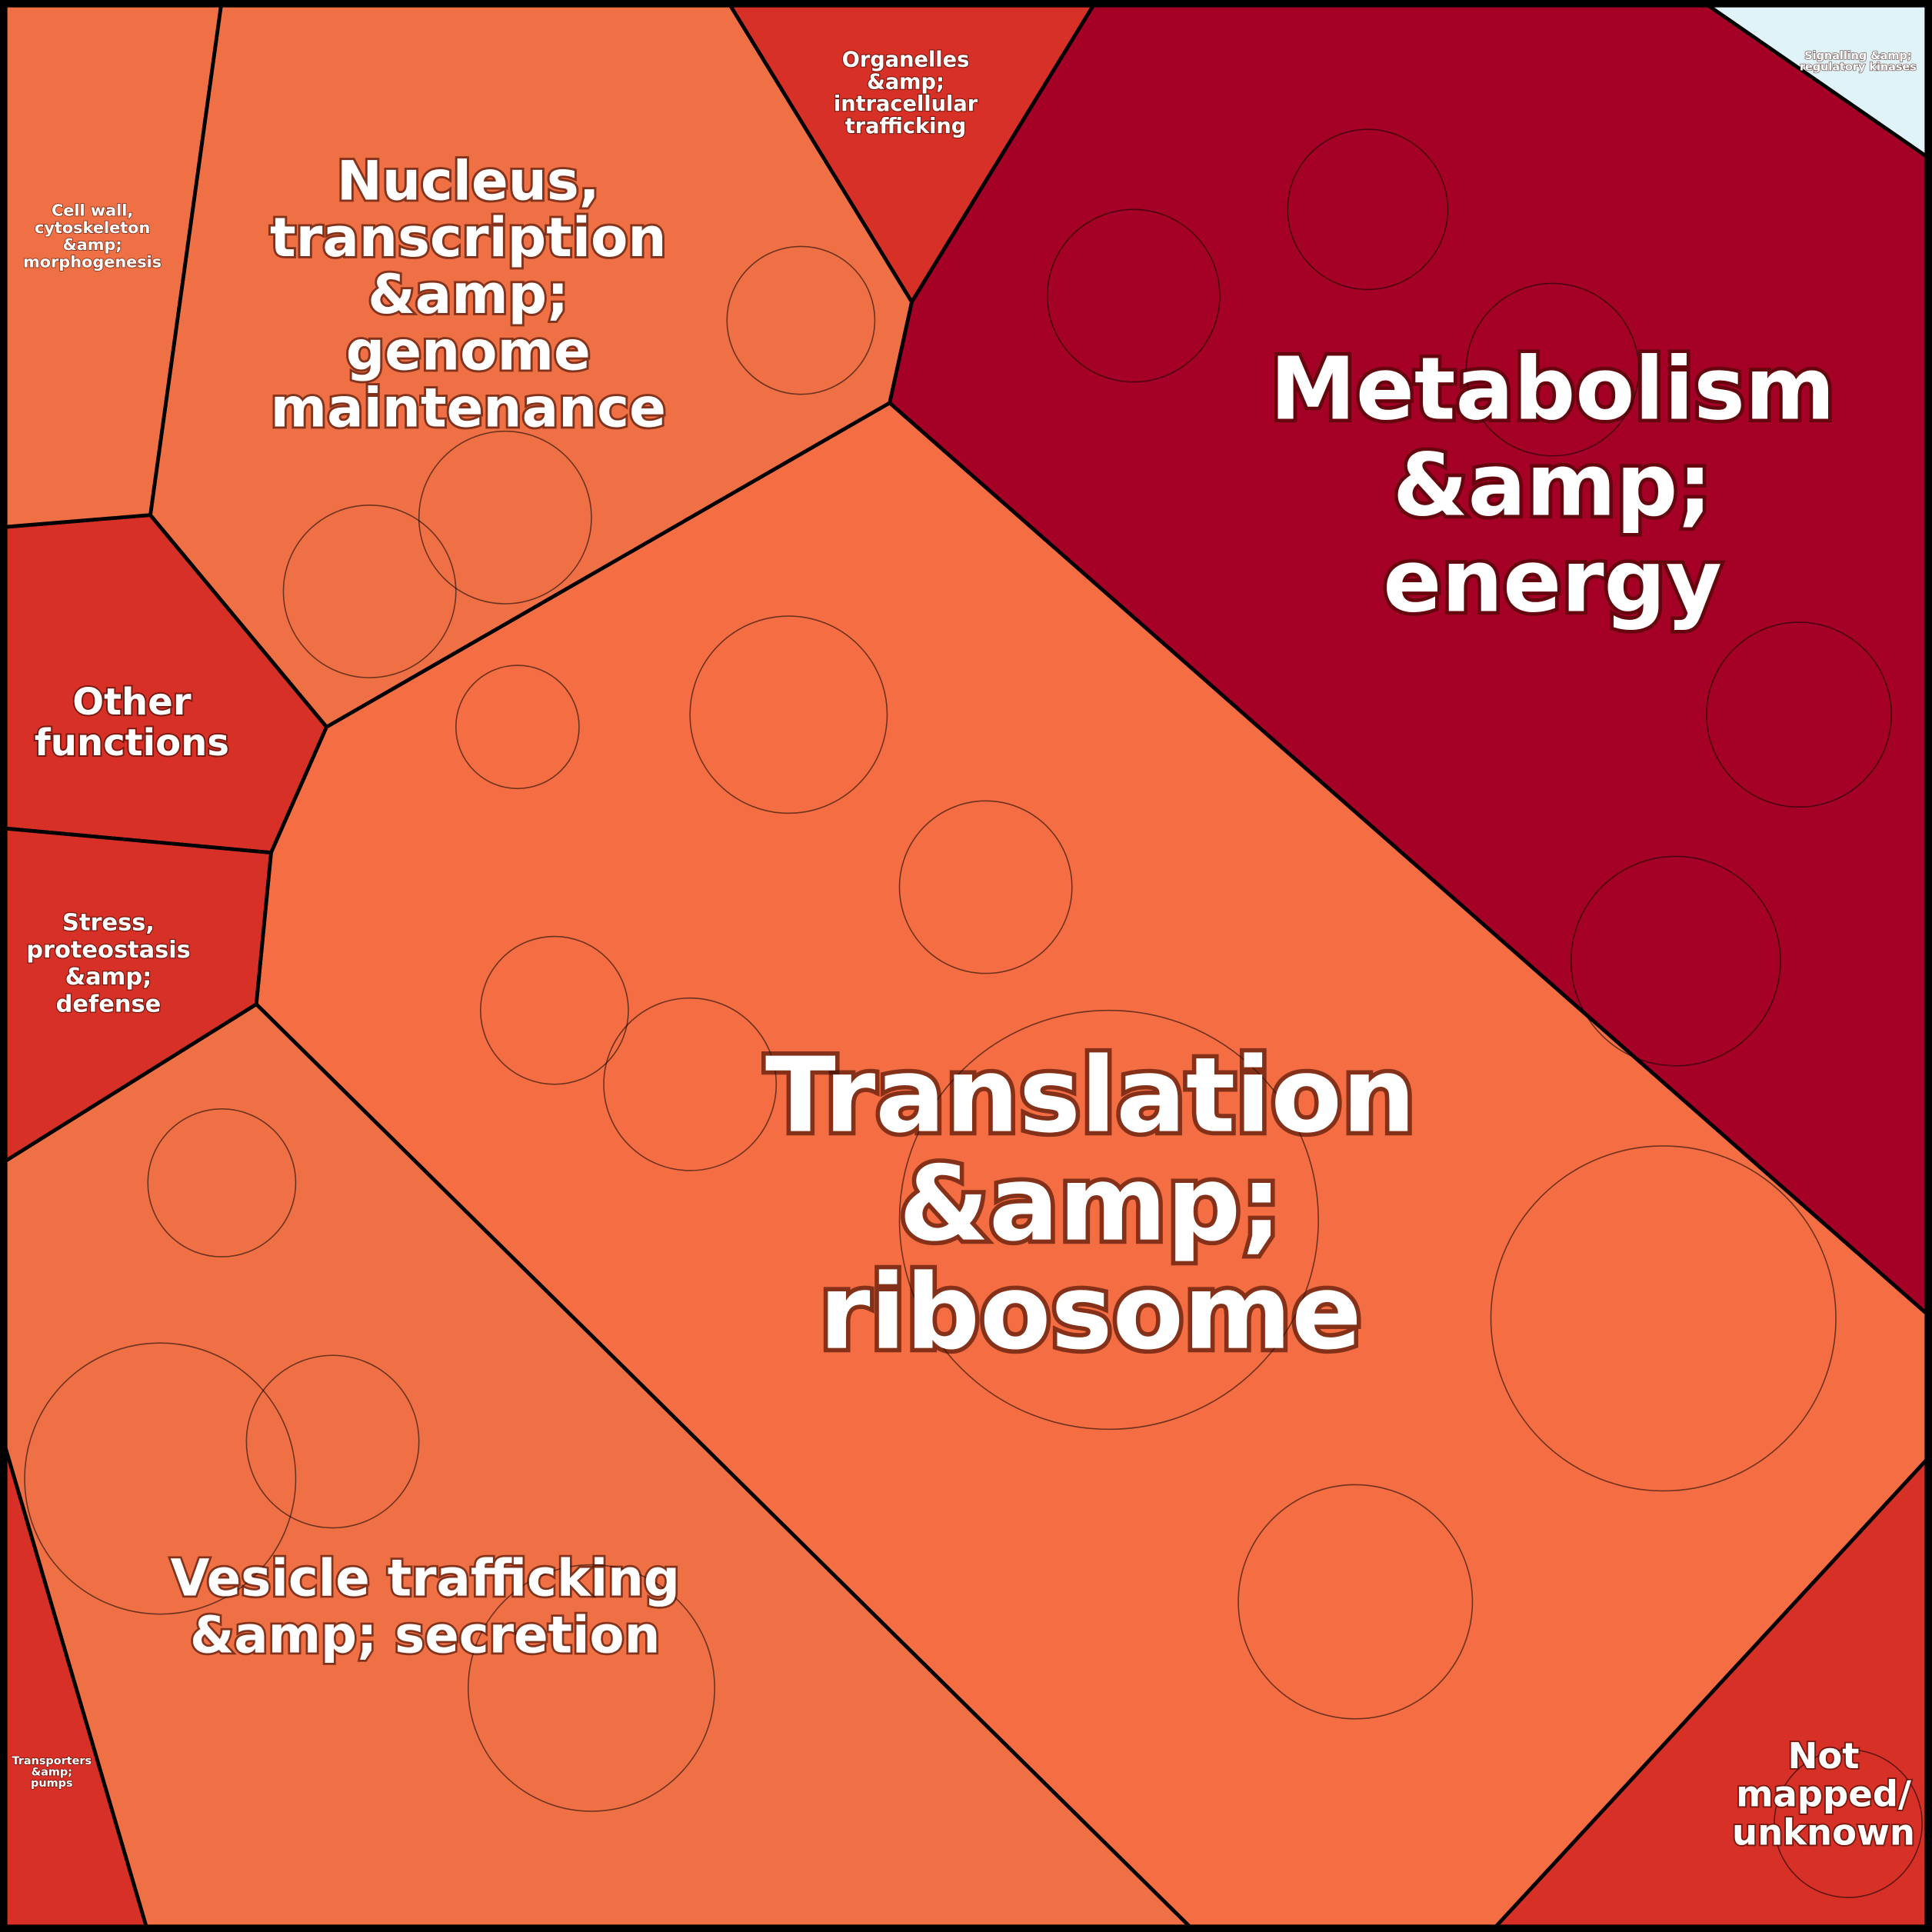 This screenshot has width=1932, height=1932. Describe the element at coordinates (906, 126) in the screenshot. I see `region-label: trafficking` at that location.